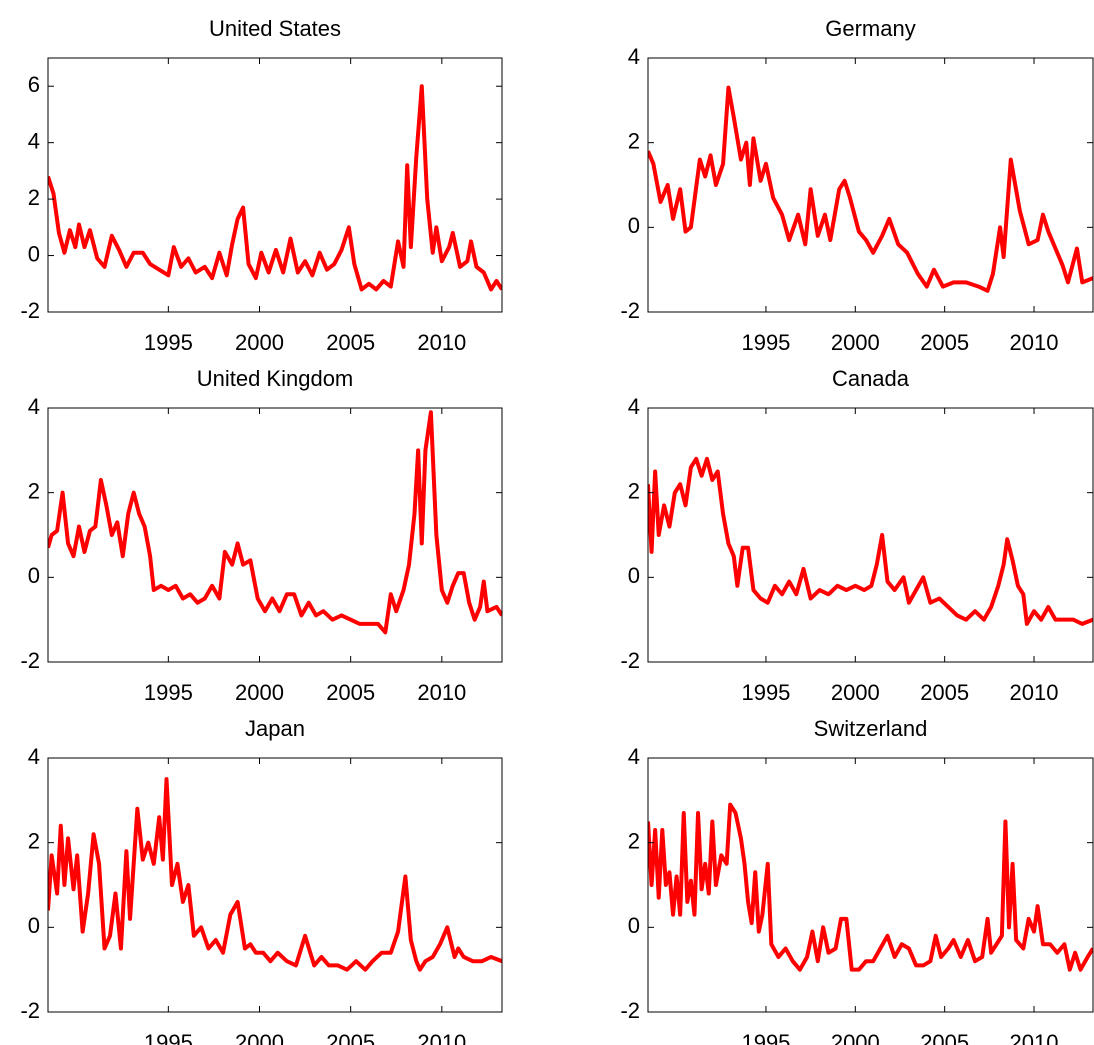  What do you see at coordinates (870, 28) in the screenshot?
I see `subplot-title: Germany` at bounding box center [870, 28].